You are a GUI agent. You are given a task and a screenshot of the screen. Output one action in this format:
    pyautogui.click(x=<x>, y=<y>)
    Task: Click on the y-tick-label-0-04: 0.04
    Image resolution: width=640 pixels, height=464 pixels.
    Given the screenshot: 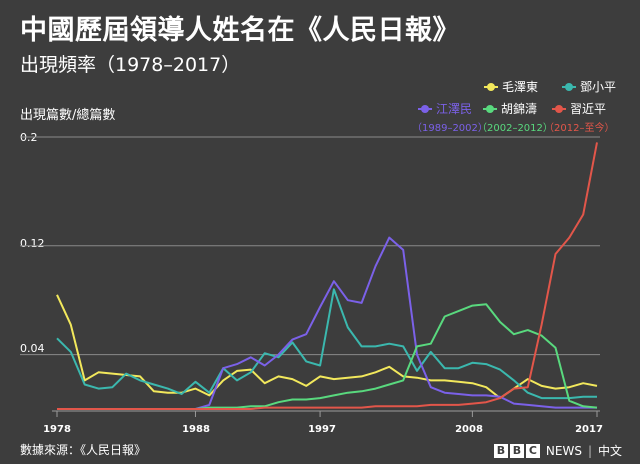 What is the action you would take?
    pyautogui.click(x=32, y=348)
    